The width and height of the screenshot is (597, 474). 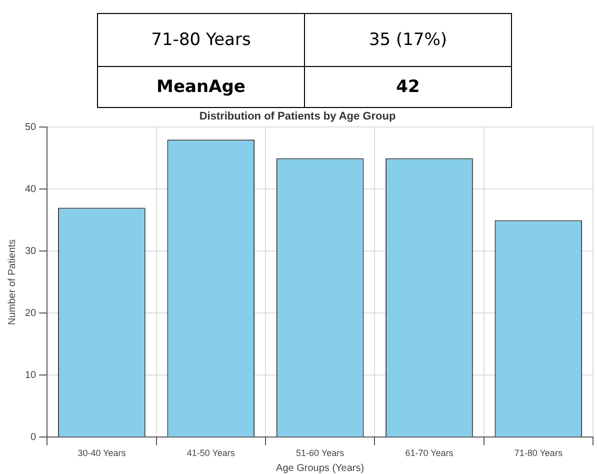 What do you see at coordinates (33, 437) in the screenshot?
I see `y-tick-label: 0` at bounding box center [33, 437].